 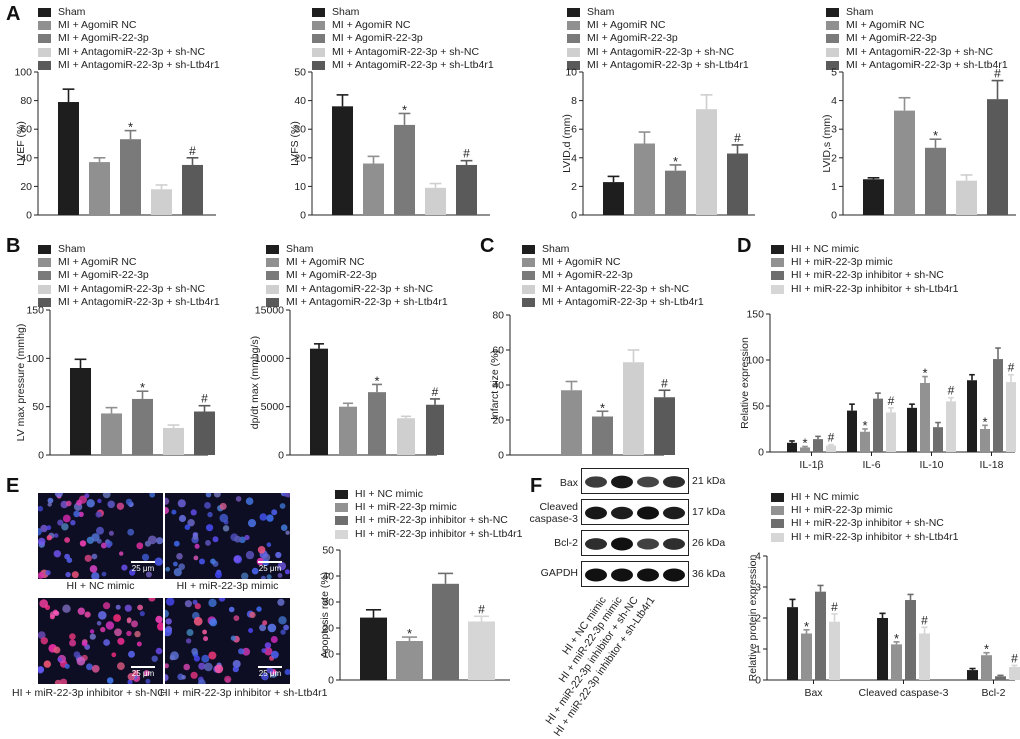 I want to click on axes: 0 5000 10000 15000 dp/dt max (mmhg/s), so click(x=343, y=383).